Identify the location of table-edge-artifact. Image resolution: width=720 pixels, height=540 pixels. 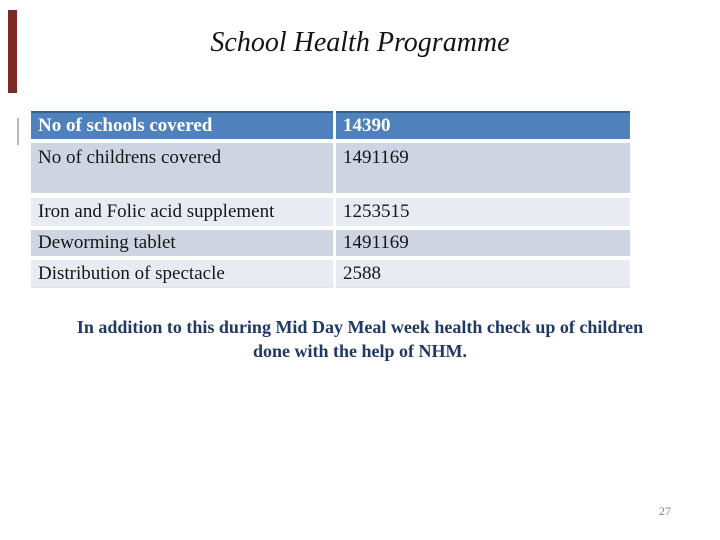
(18, 131).